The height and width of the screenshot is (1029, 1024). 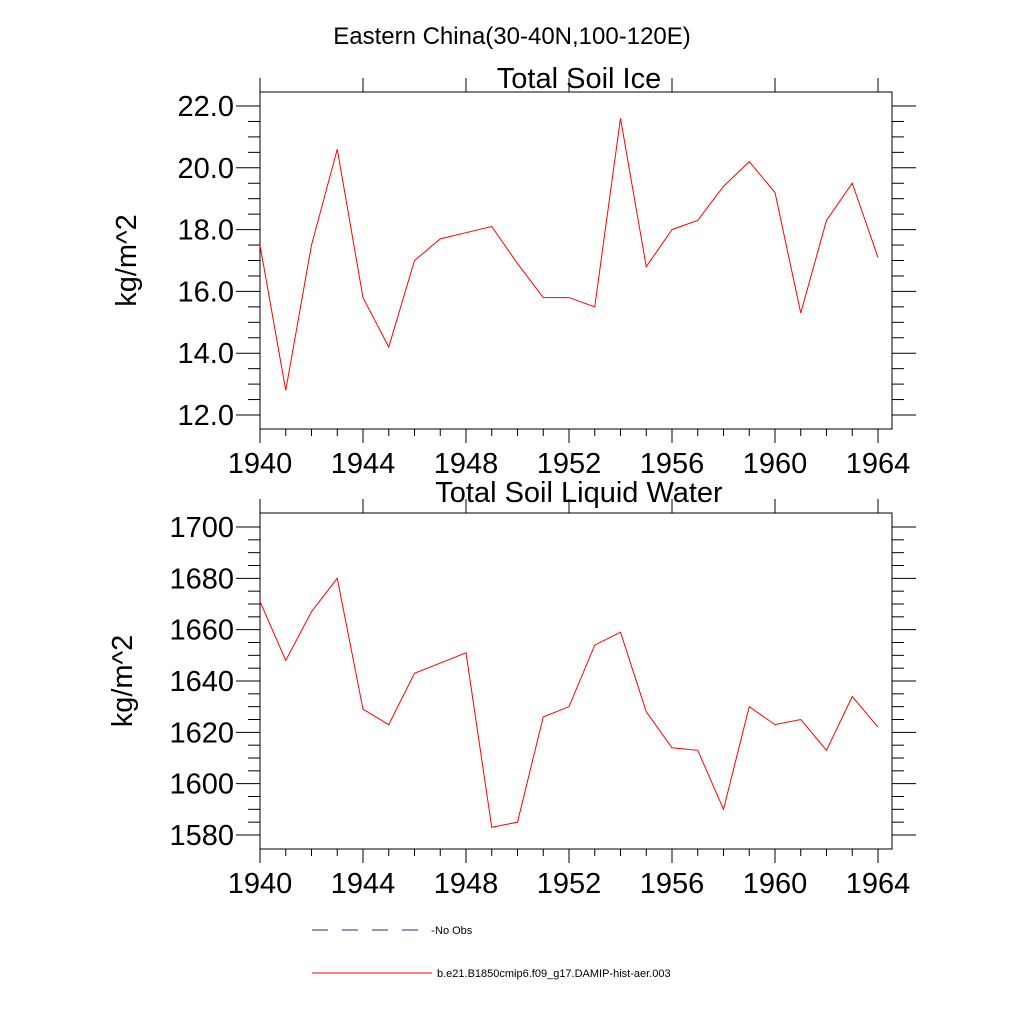 What do you see at coordinates (201, 631) in the screenshot?
I see `y-tick-label: 1660` at bounding box center [201, 631].